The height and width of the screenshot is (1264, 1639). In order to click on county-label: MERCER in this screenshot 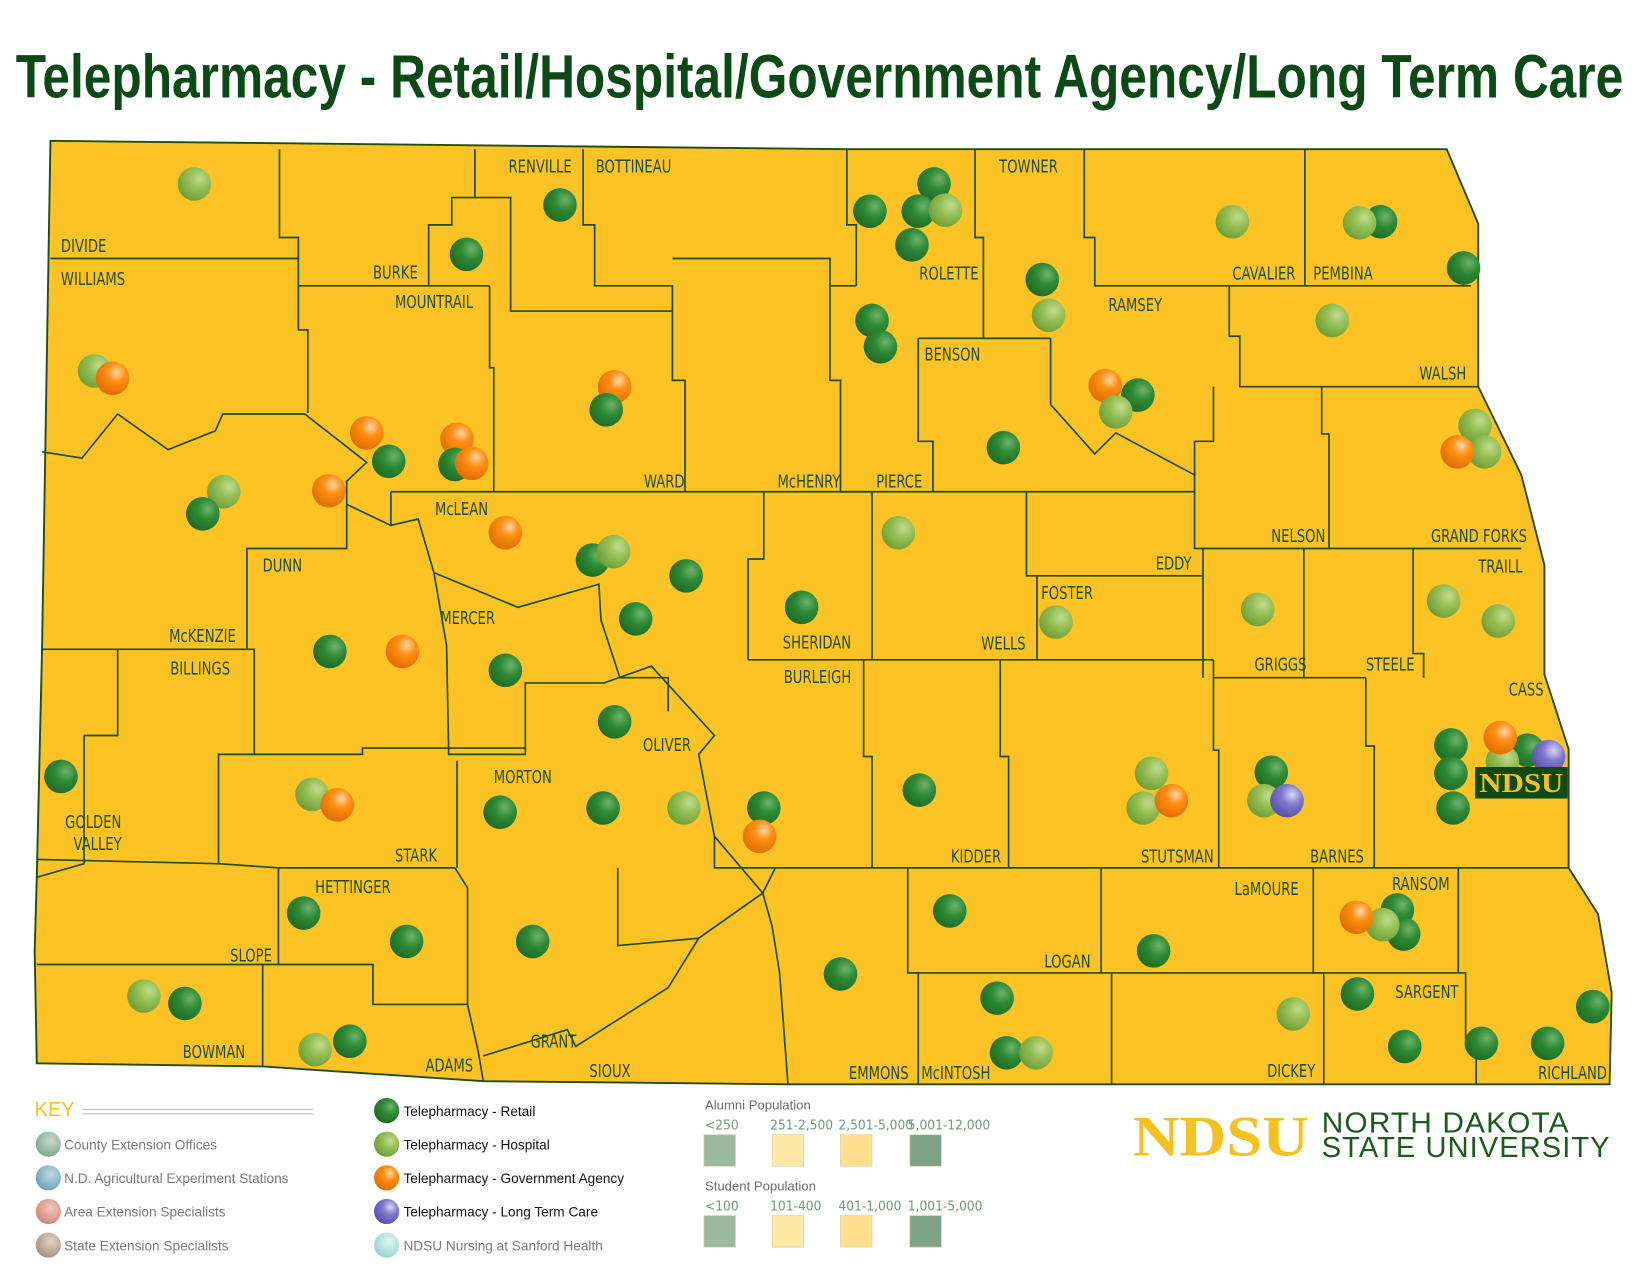, I will do `click(467, 618)`.